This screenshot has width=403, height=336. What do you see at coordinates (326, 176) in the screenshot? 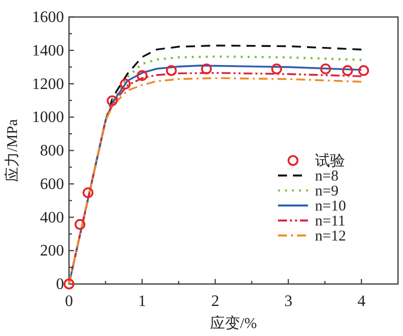
I see `legend-label: n=8` at bounding box center [326, 176].